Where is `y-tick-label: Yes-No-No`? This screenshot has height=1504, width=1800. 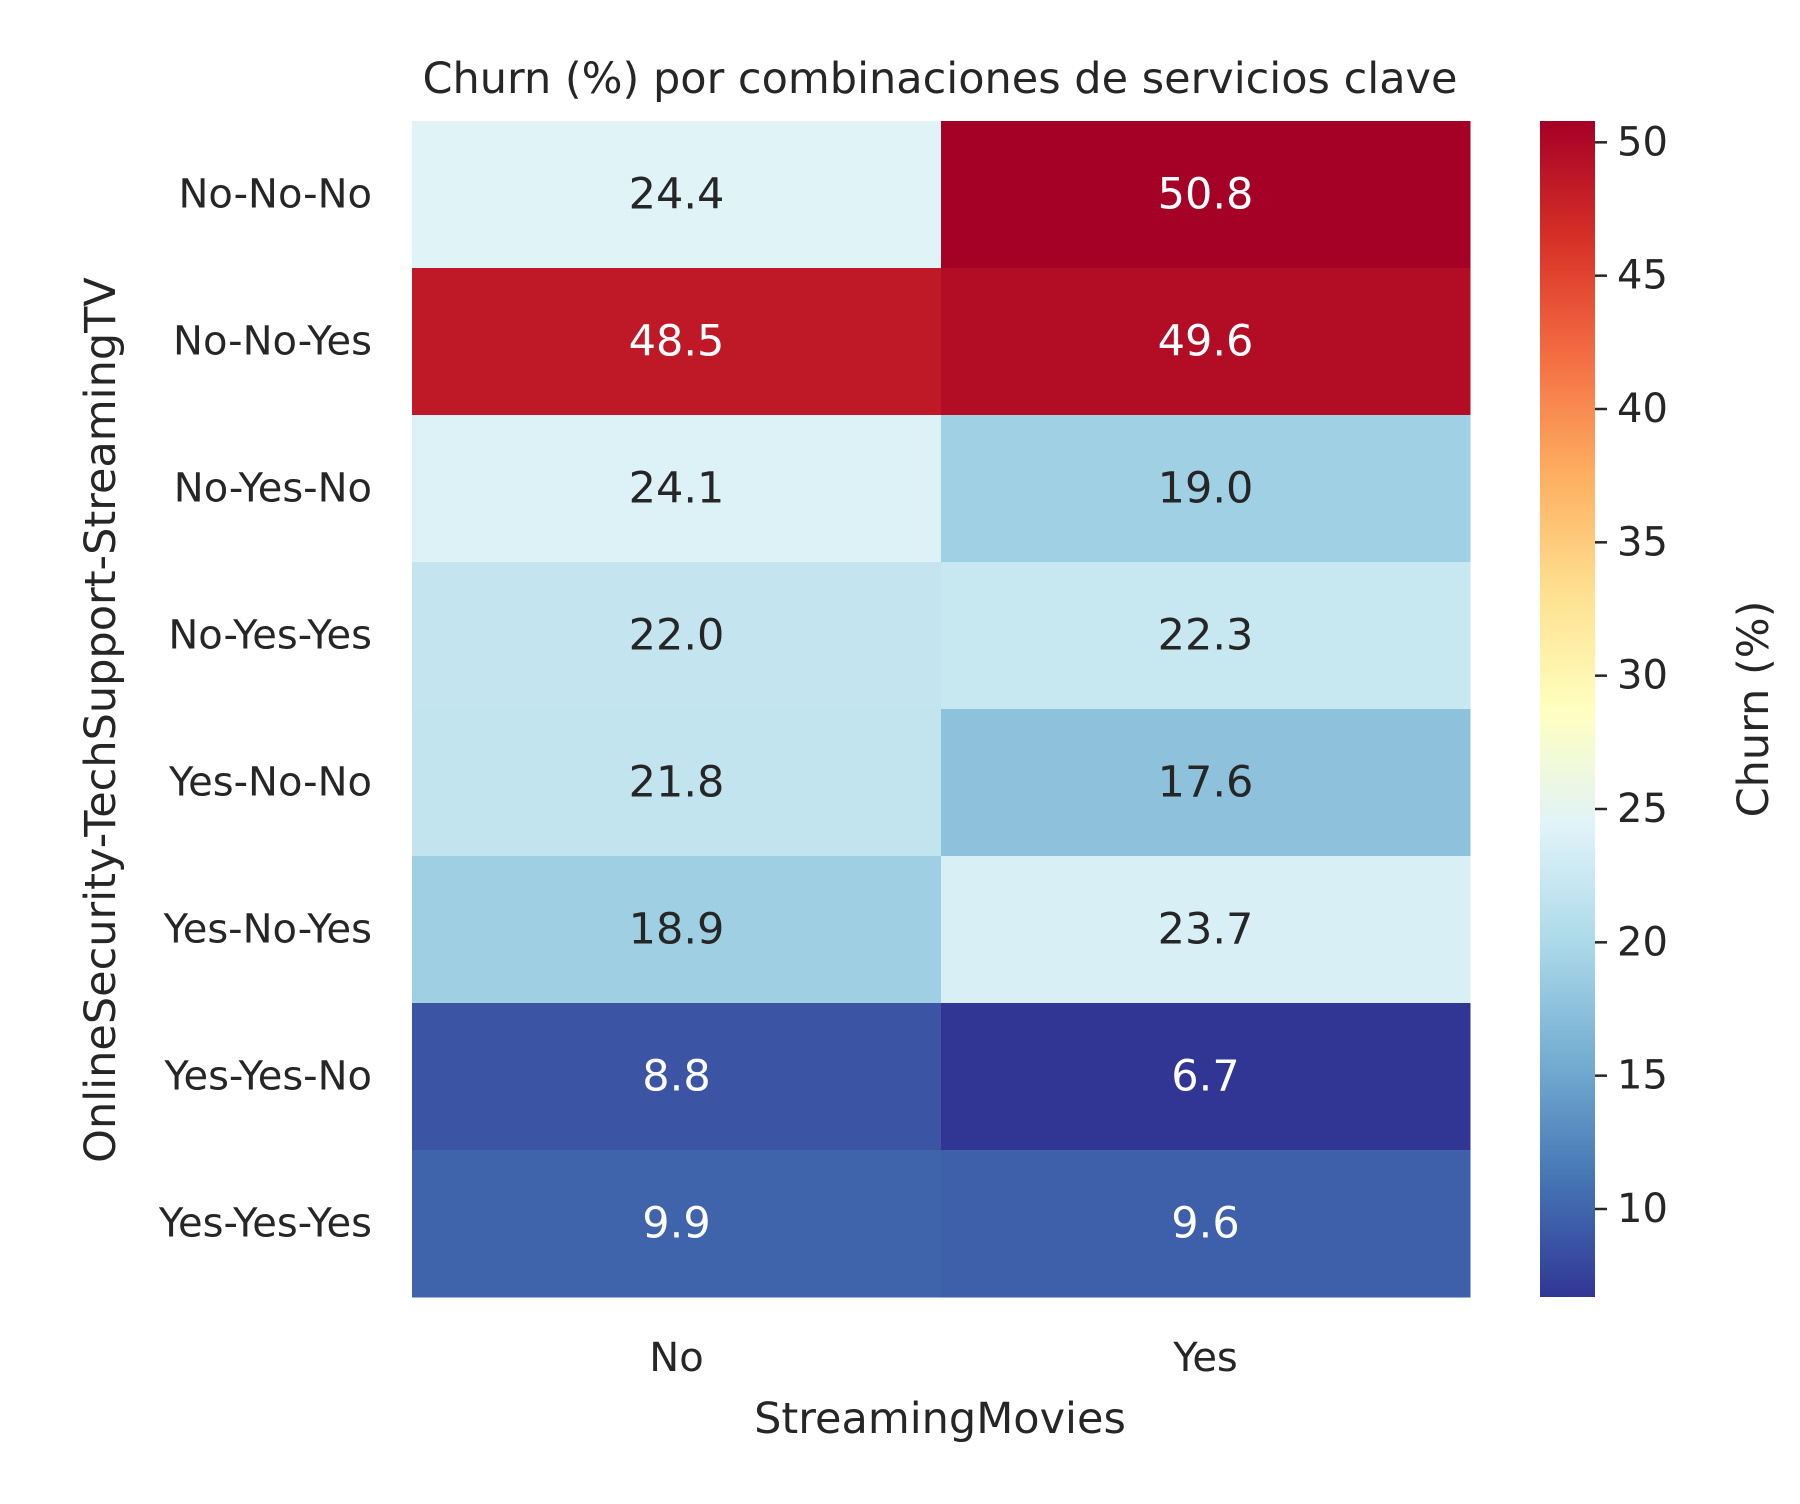
y-tick-label: Yes-No-No is located at coordinates (270, 783).